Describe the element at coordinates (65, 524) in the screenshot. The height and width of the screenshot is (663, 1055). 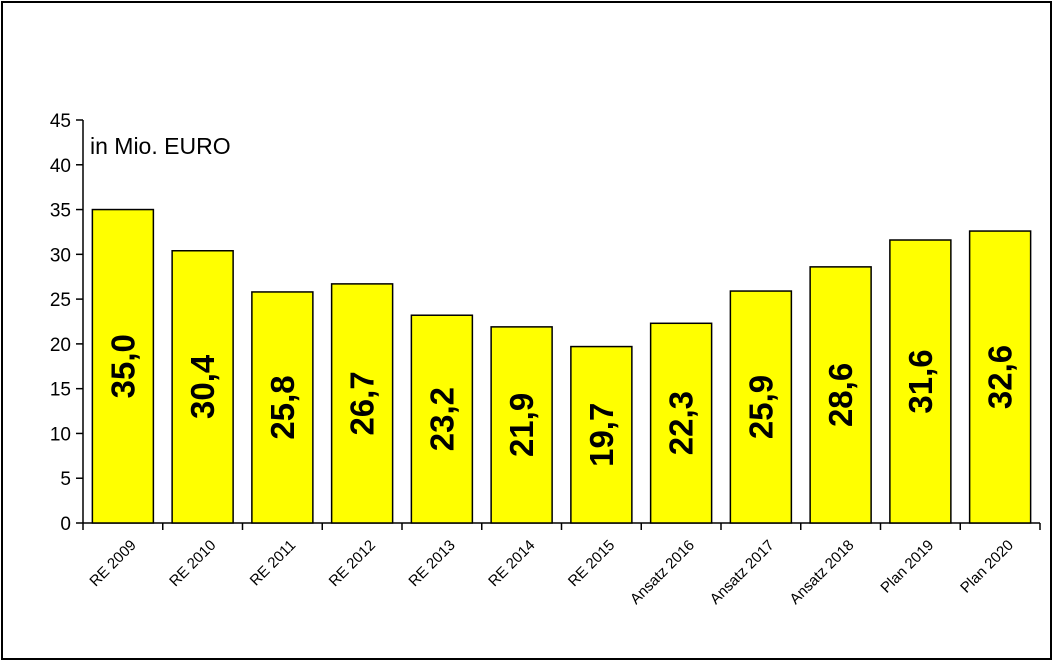
I see `y-tick-label: 0` at that location.